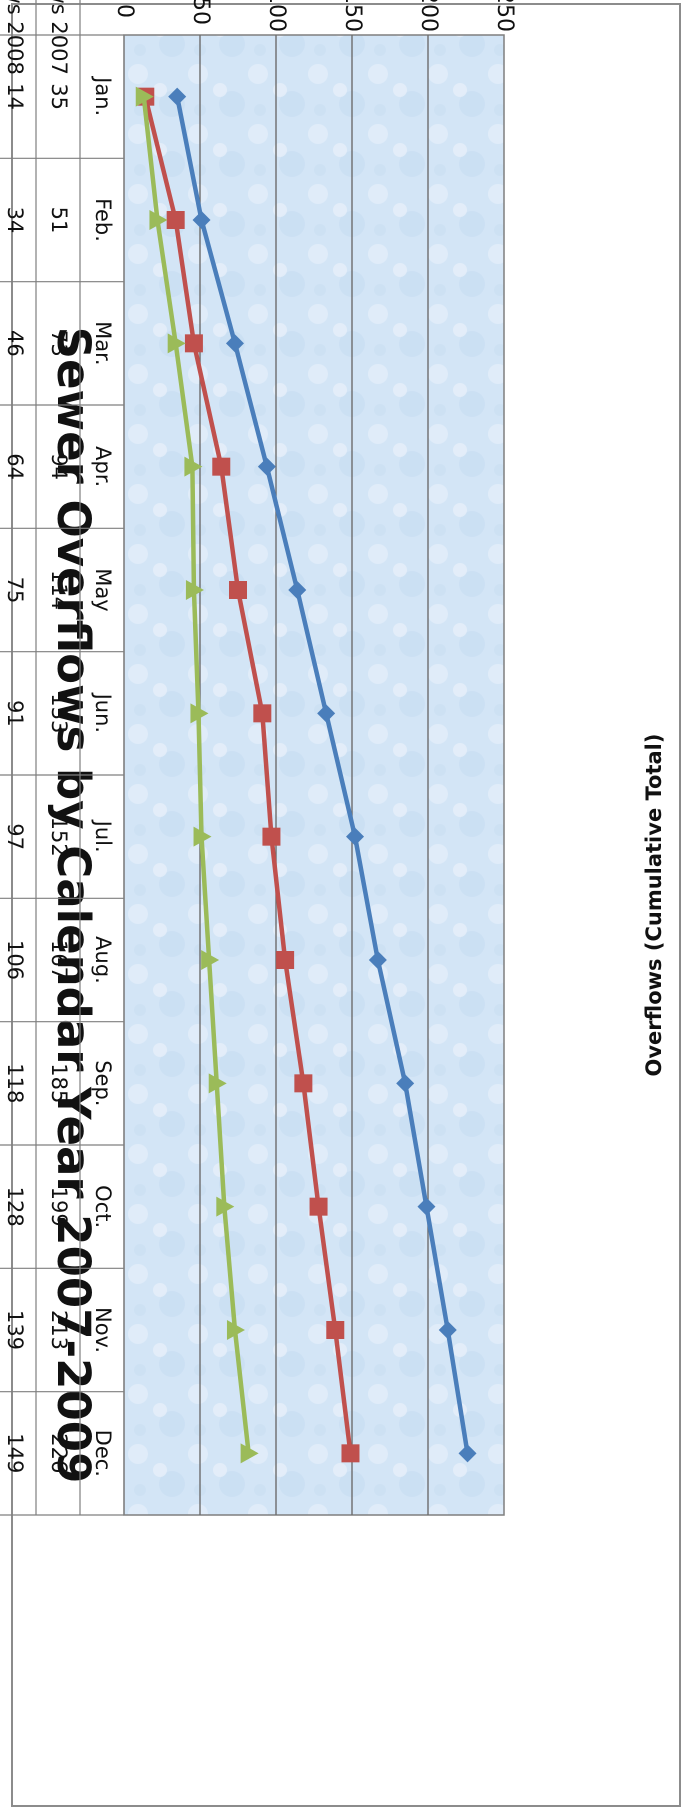 This screenshot has height=1810, width=690. What do you see at coordinates (15, 836) in the screenshot?
I see `data-table-cell: 97` at bounding box center [15, 836].